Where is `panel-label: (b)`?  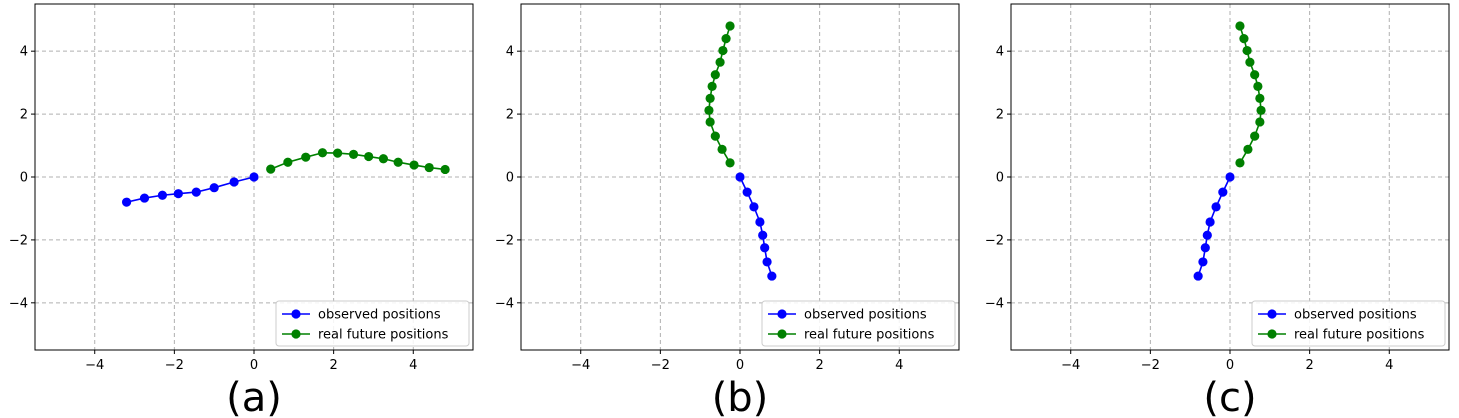 panel-label: (b) is located at coordinates (740, 396).